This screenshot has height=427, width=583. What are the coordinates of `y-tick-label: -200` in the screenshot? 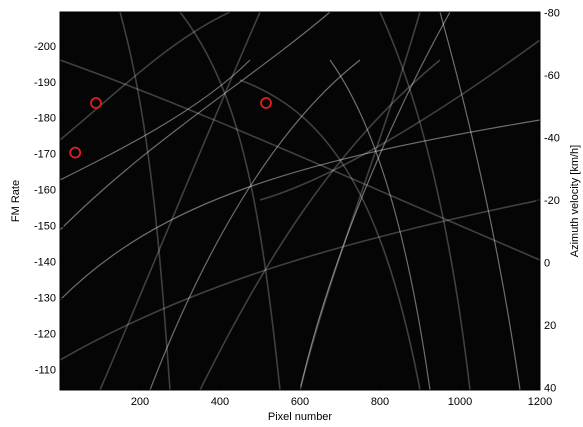 It's located at (45, 47).